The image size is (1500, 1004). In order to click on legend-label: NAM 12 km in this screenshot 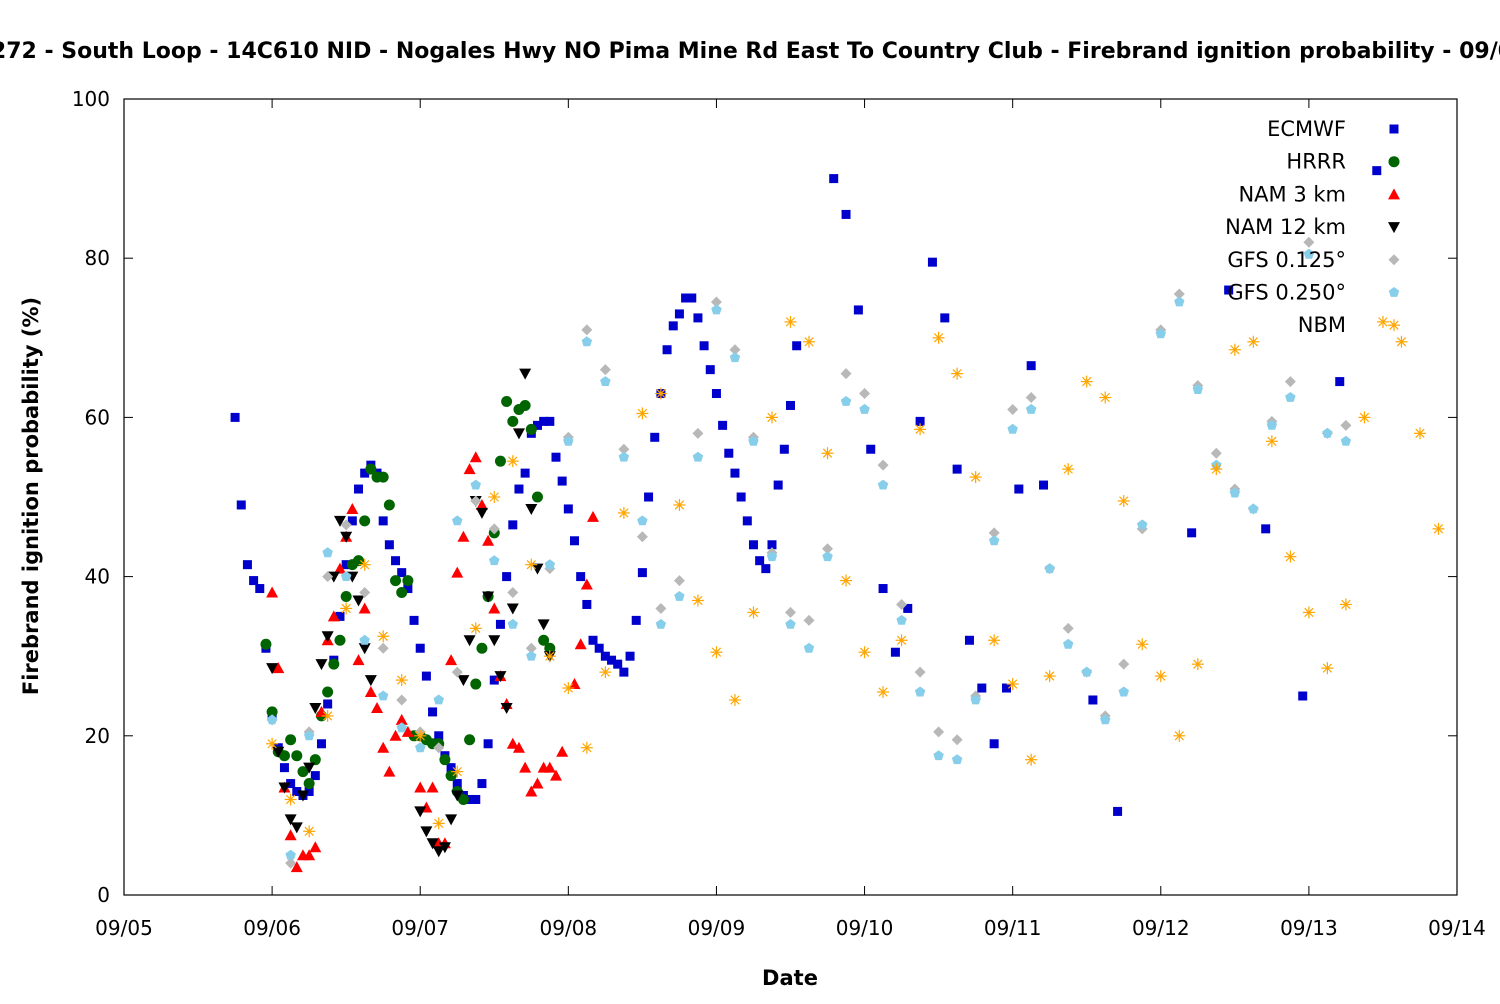, I will do `click(1285, 227)`.